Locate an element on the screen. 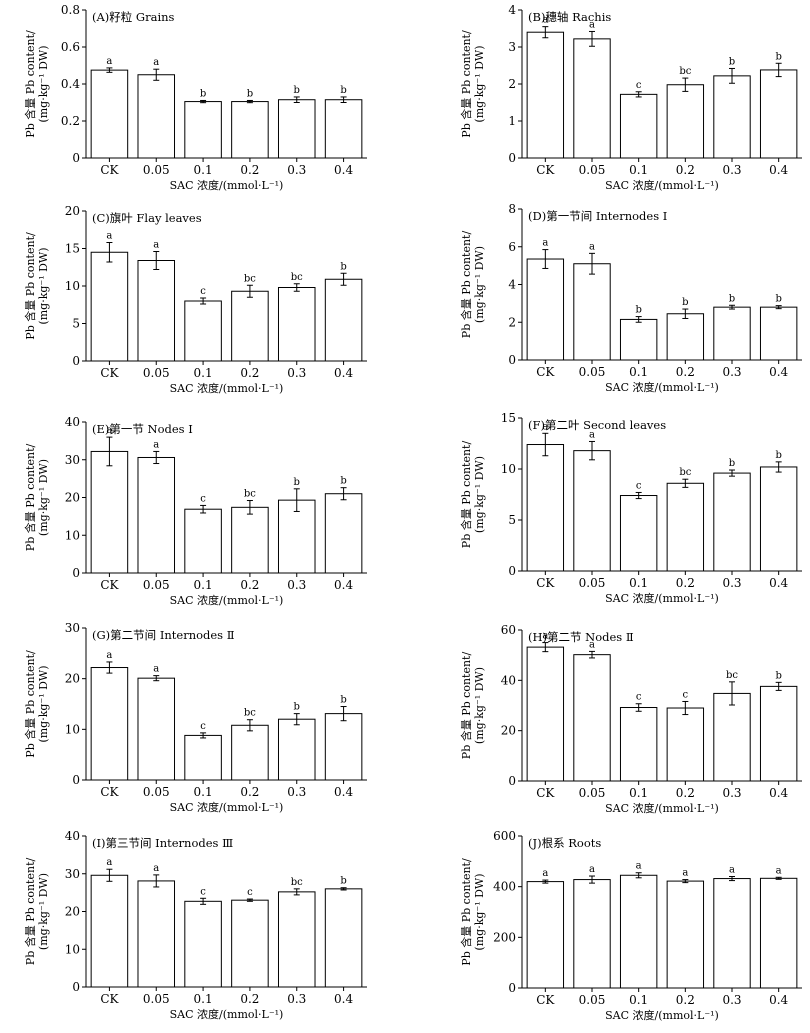 The width and height of the screenshot is (810, 1033). y-axis-title: Pb 含量 Pb content/ is located at coordinates (466, 495).